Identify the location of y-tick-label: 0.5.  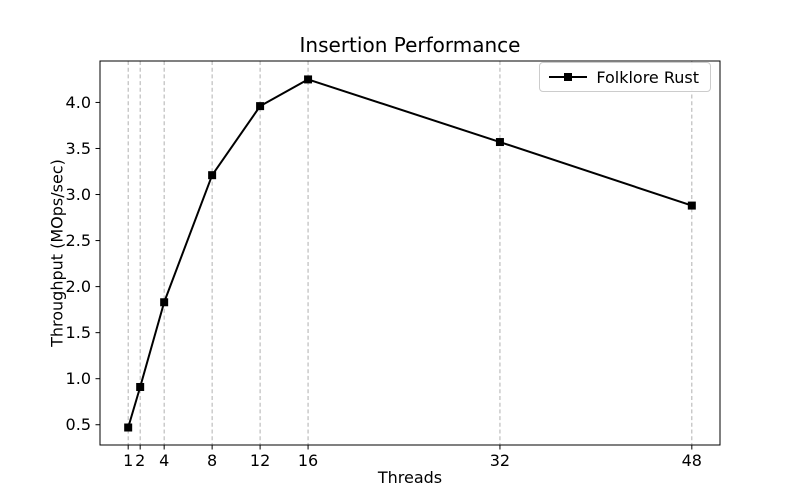
(78, 424).